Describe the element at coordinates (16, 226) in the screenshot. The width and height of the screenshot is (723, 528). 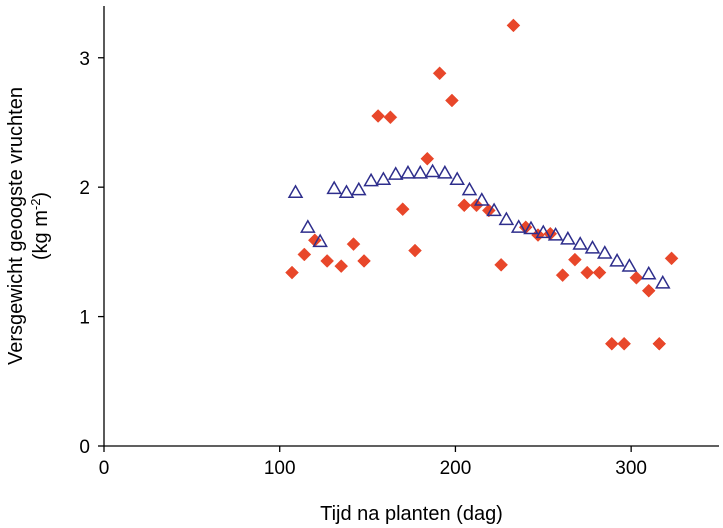
I see `y-axis-title-line1: Versgewicht geoogste vruchten` at that location.